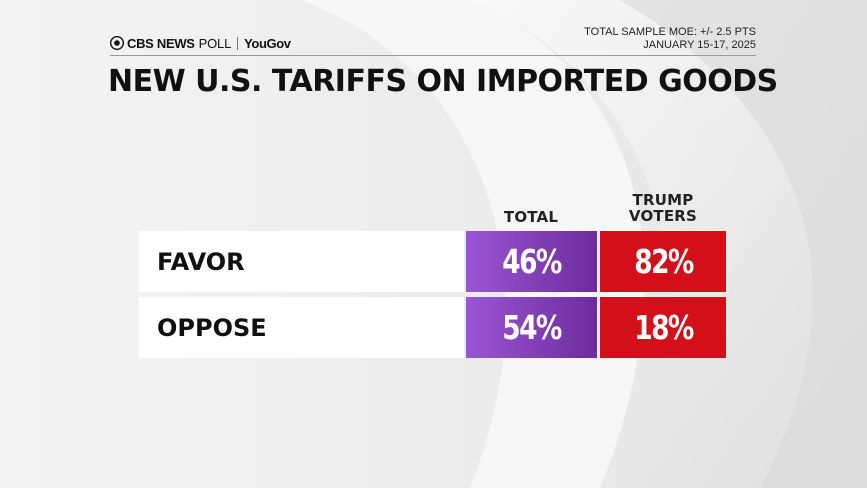 This screenshot has height=488, width=867. Describe the element at coordinates (670, 32) in the screenshot. I see `margin-of-error: TOTAL SAMPLE MOE: +/- 2.5 PTS` at that location.